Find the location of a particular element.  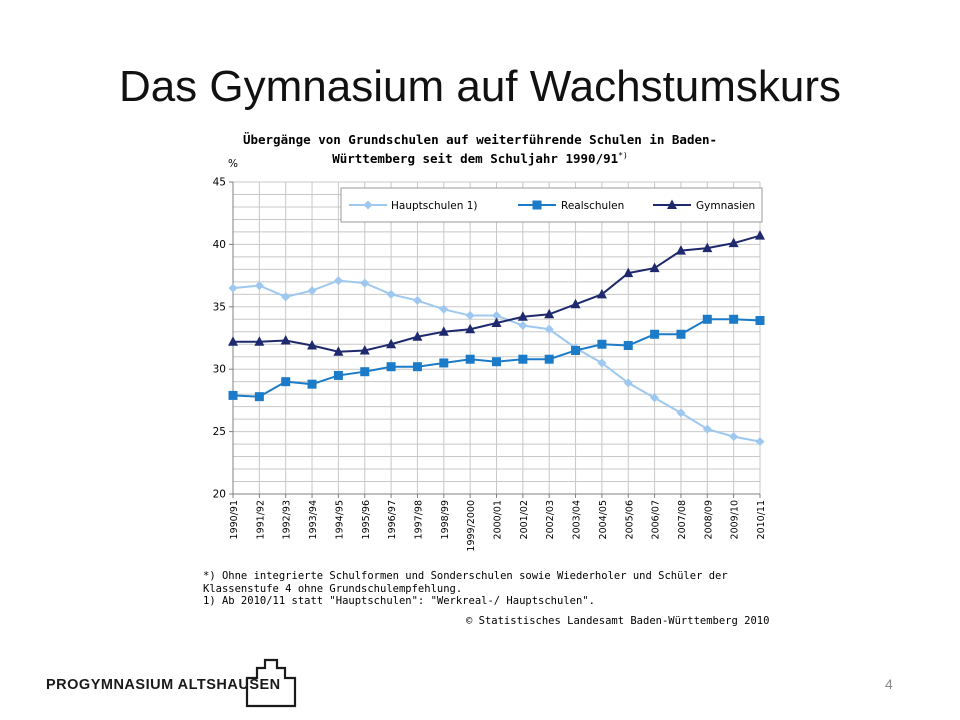

y-tick-label: 25 is located at coordinates (219, 432).